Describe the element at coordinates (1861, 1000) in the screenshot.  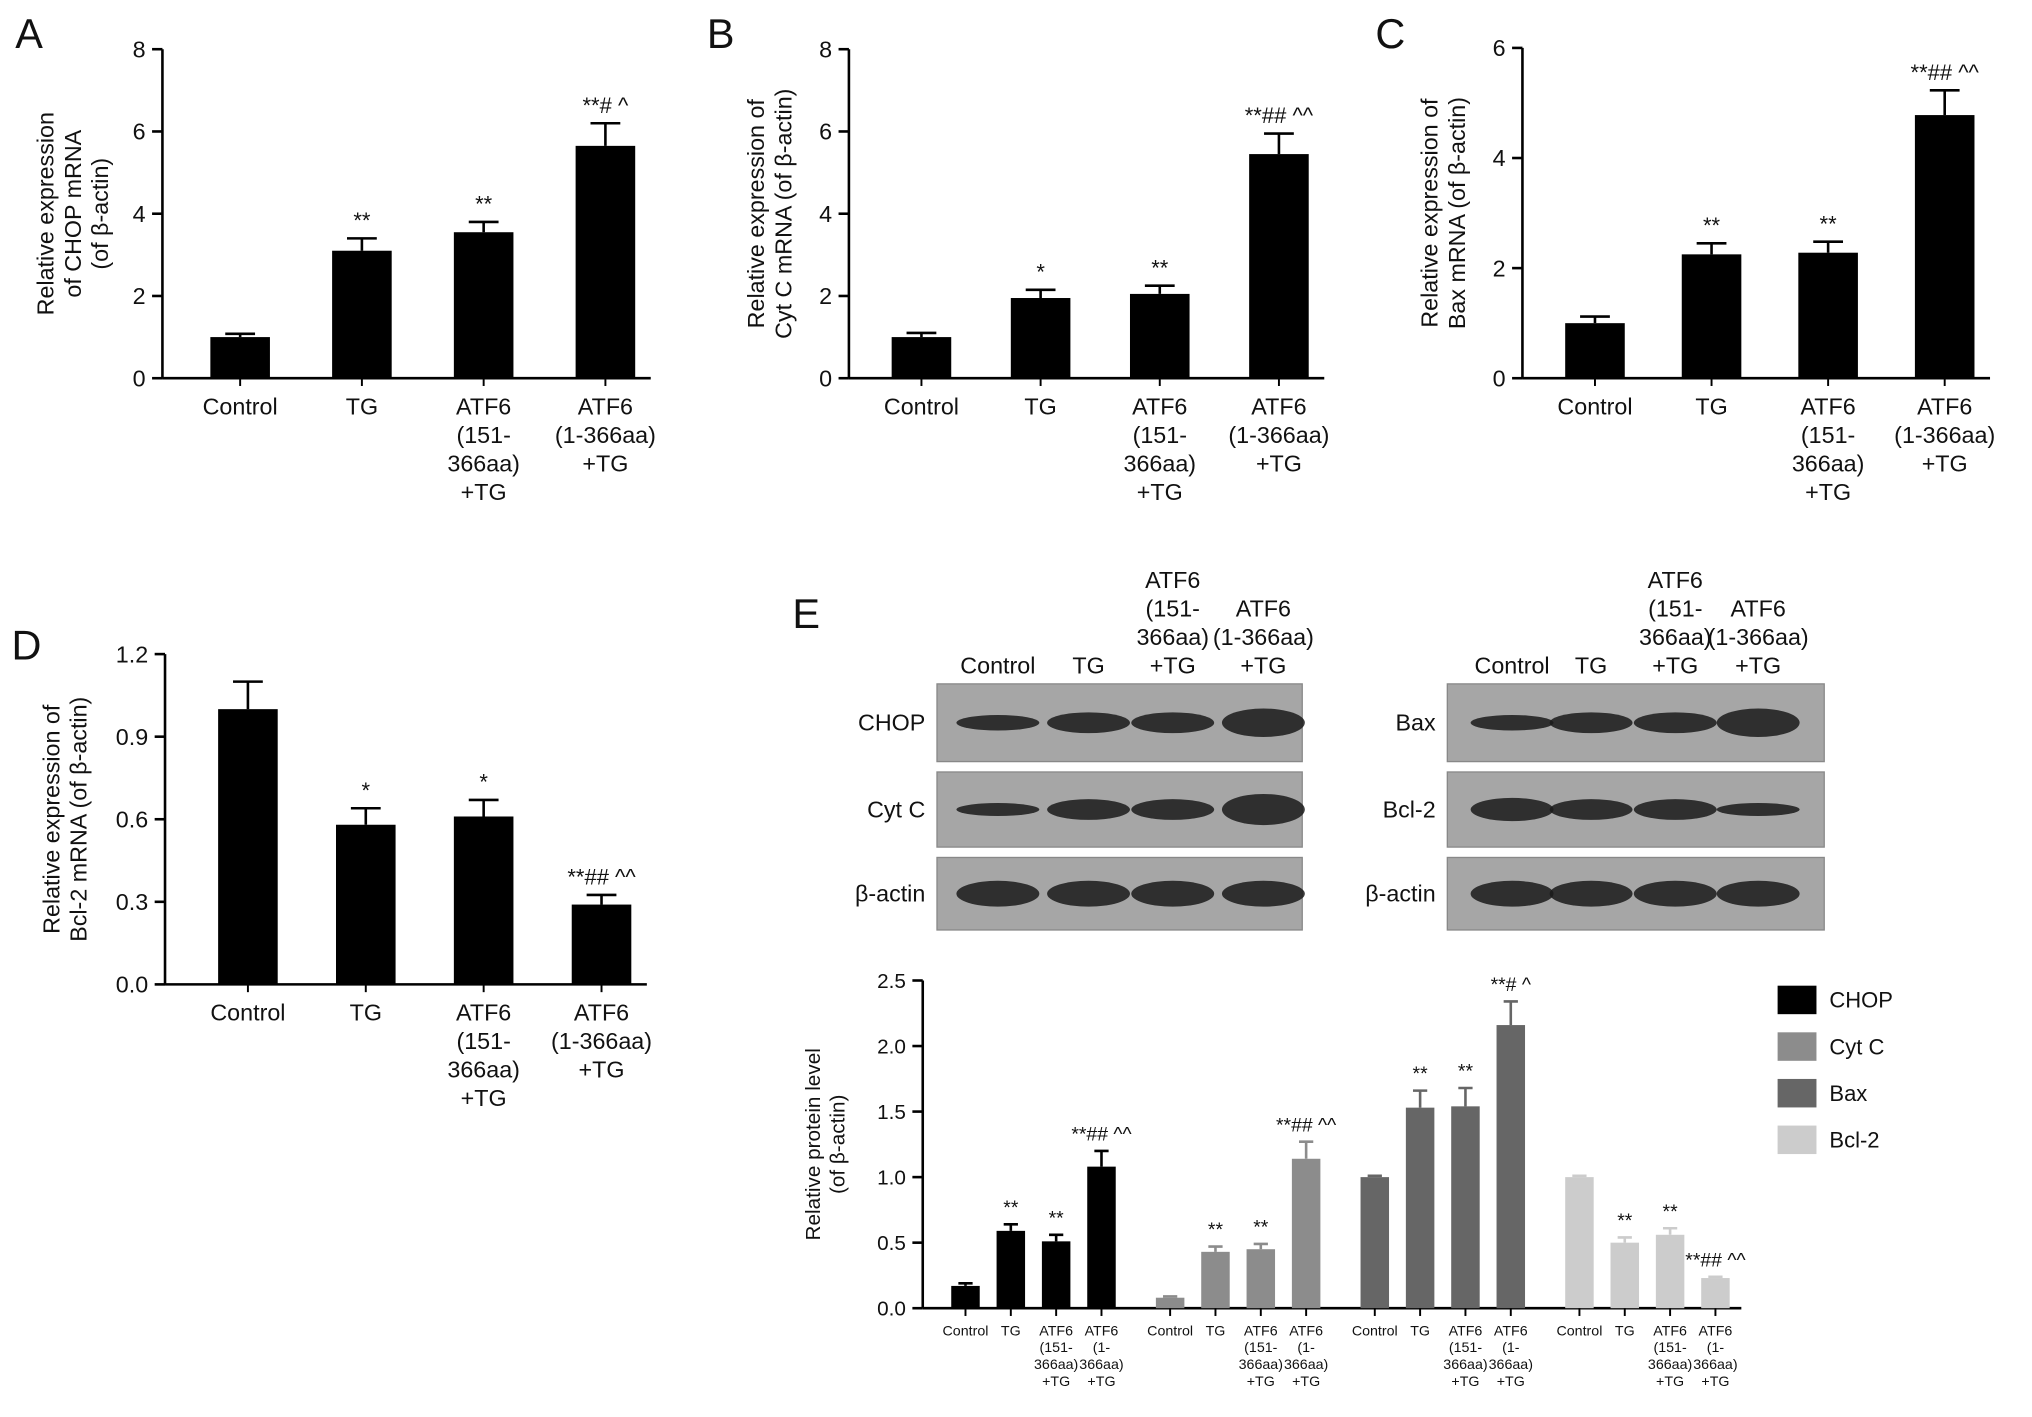
I see `legend-label: CHOP` at that location.